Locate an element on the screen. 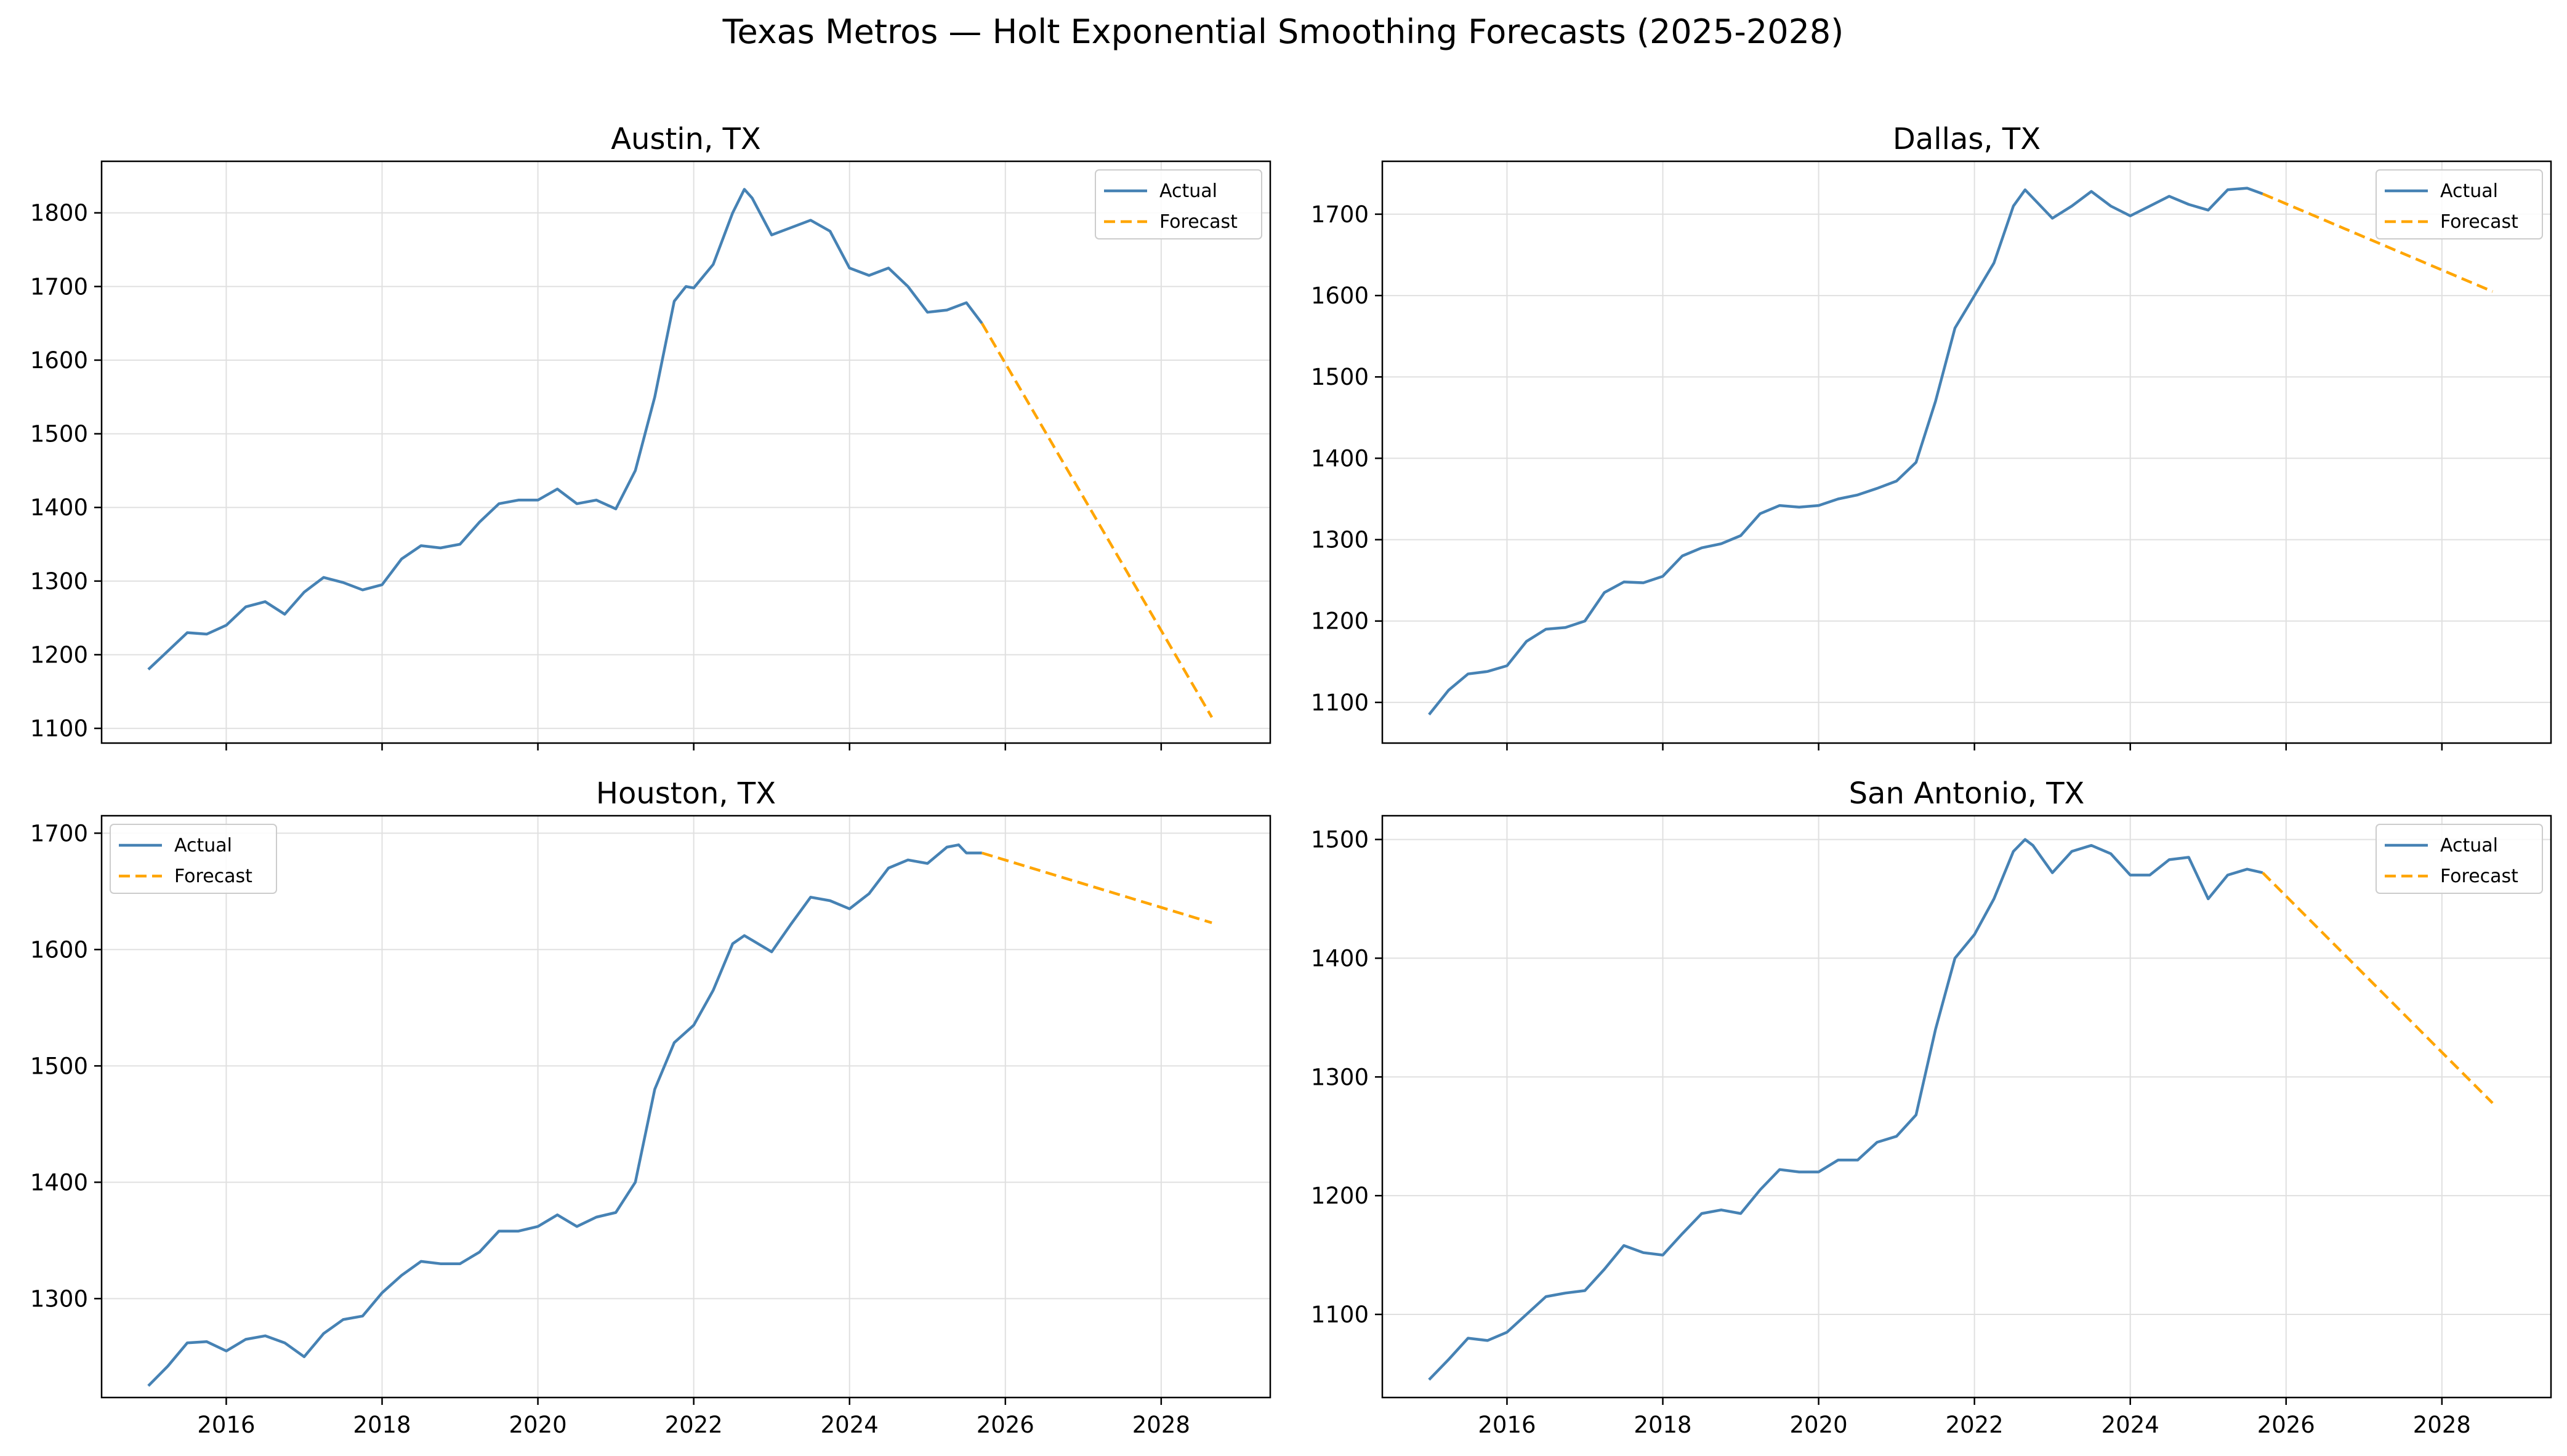  panel-title: San Antonio, TX is located at coordinates (1967, 793).